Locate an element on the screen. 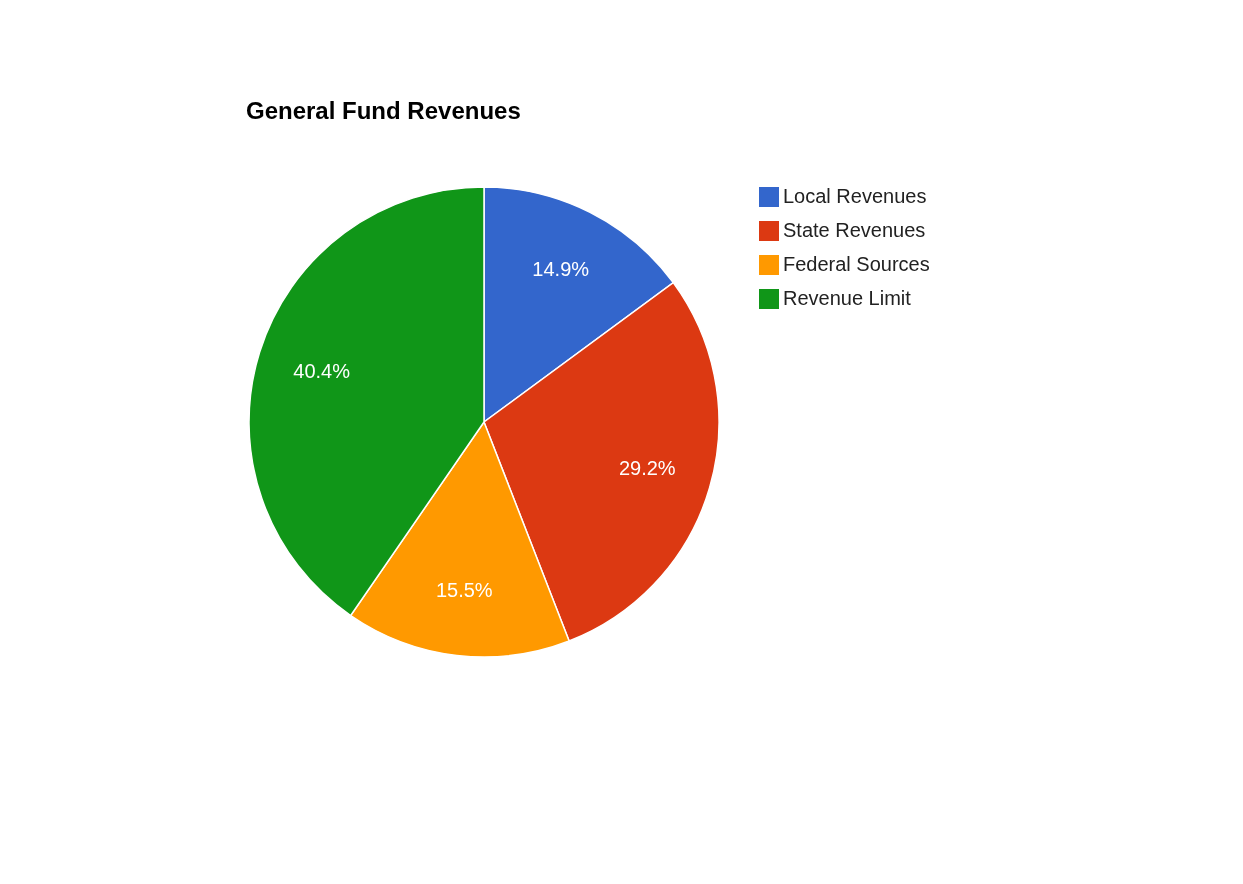 This screenshot has height=884, width=1243. data-label: 14.9% is located at coordinates (561, 269).